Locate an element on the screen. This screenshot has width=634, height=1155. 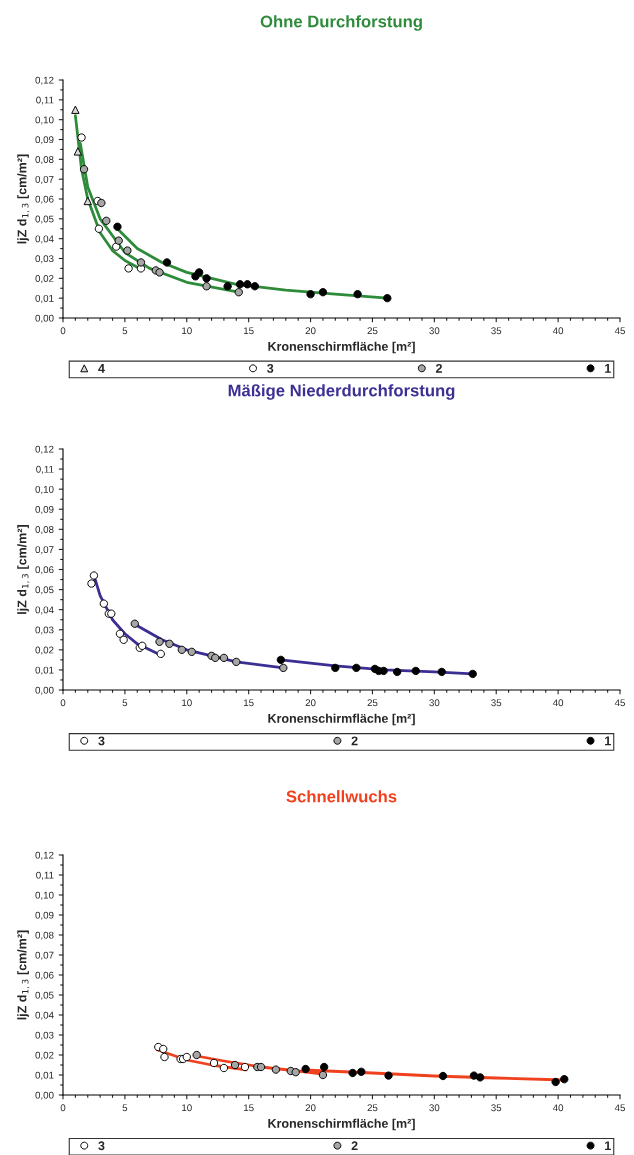
legend-label: 4 is located at coordinates (101, 368).